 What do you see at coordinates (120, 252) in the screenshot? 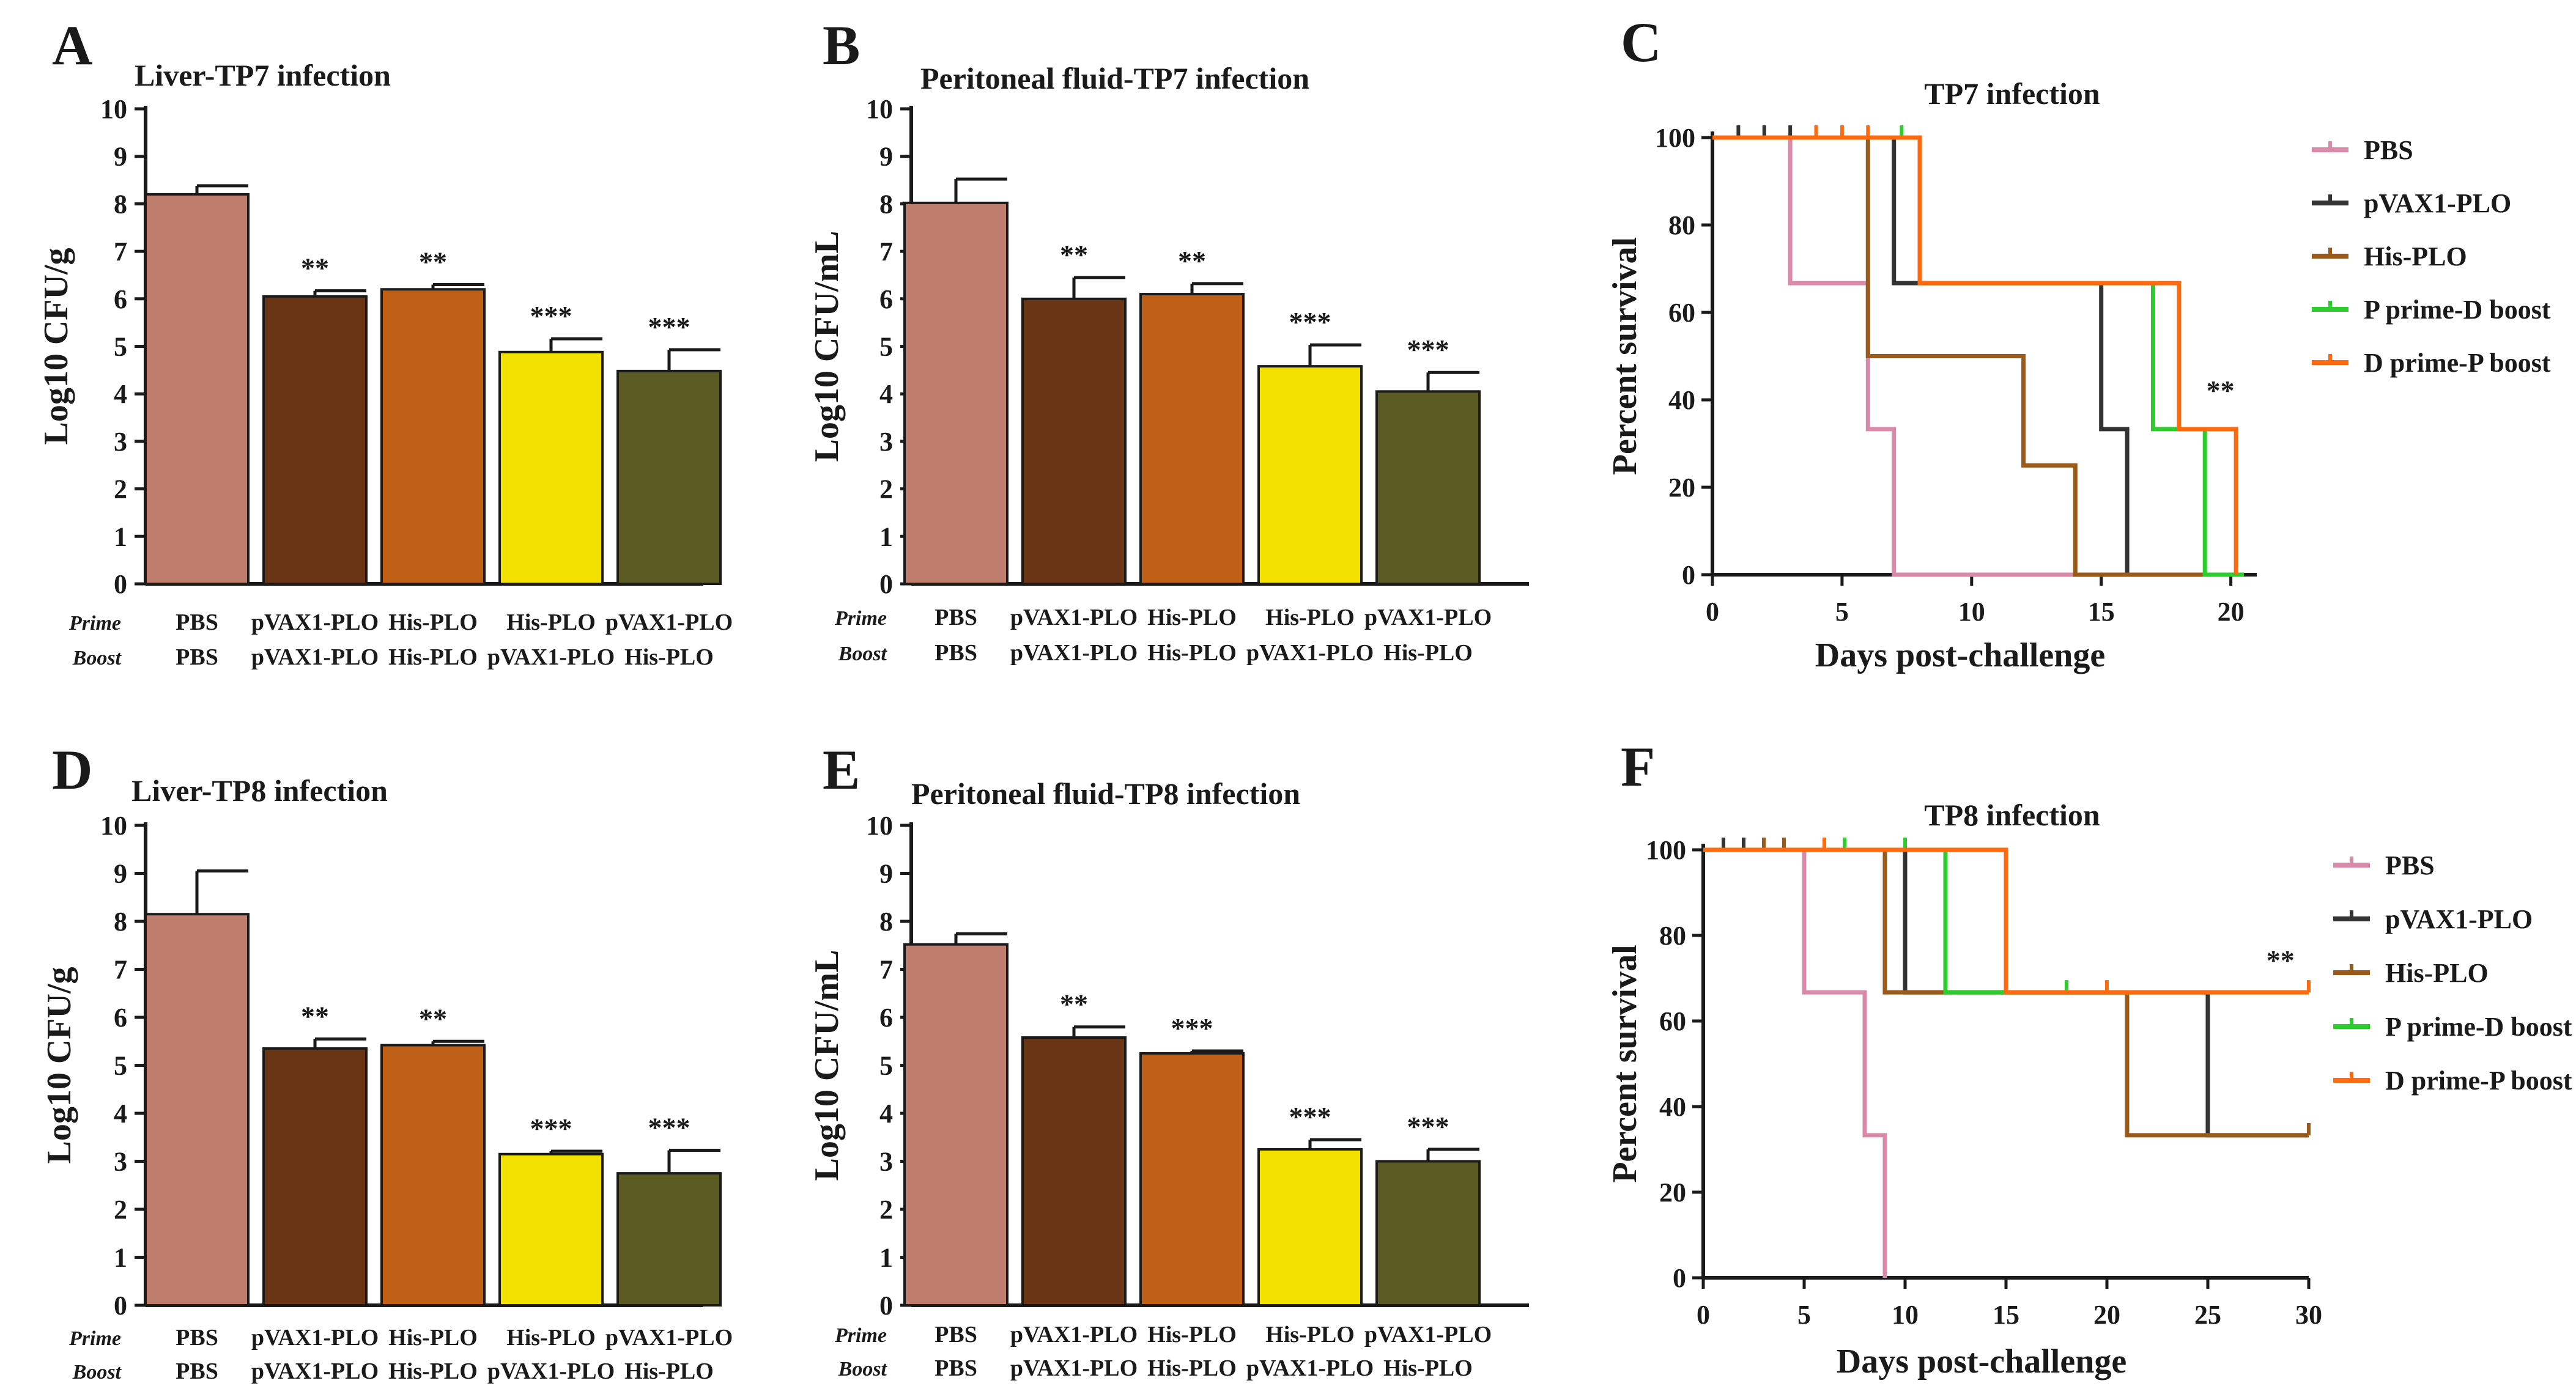
I see `y-tick-label-a-7: 7` at bounding box center [120, 252].